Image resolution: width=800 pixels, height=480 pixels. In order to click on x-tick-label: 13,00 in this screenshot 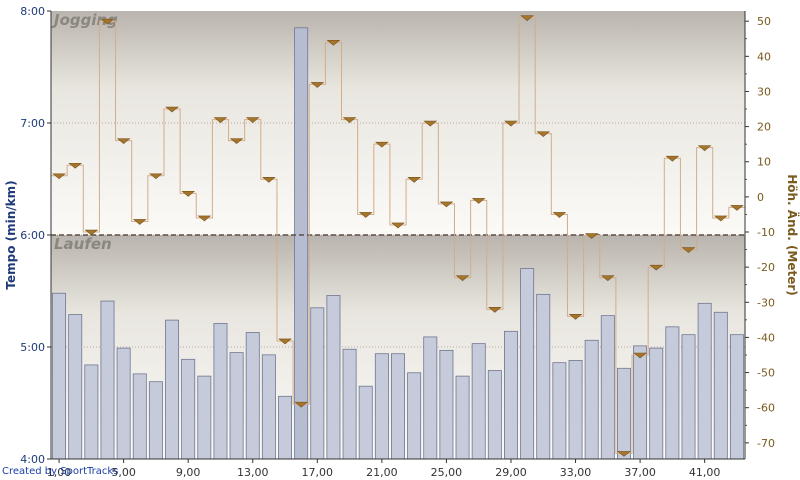, I will do `click(253, 472)`.